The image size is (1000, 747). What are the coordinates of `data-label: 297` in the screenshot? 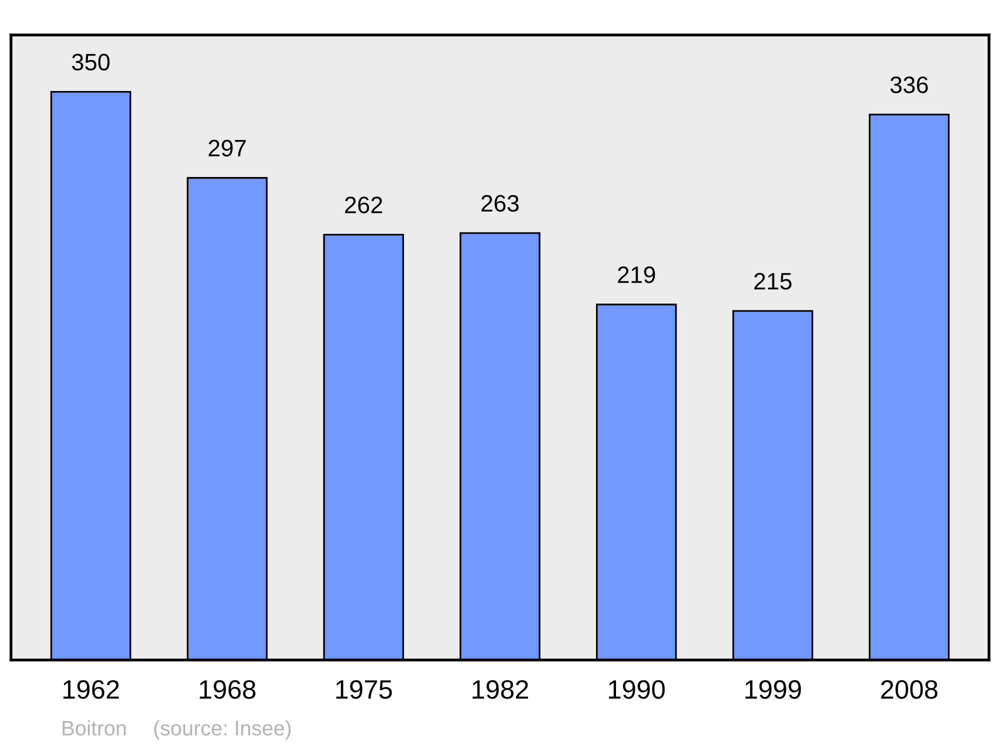 It's located at (227, 148).